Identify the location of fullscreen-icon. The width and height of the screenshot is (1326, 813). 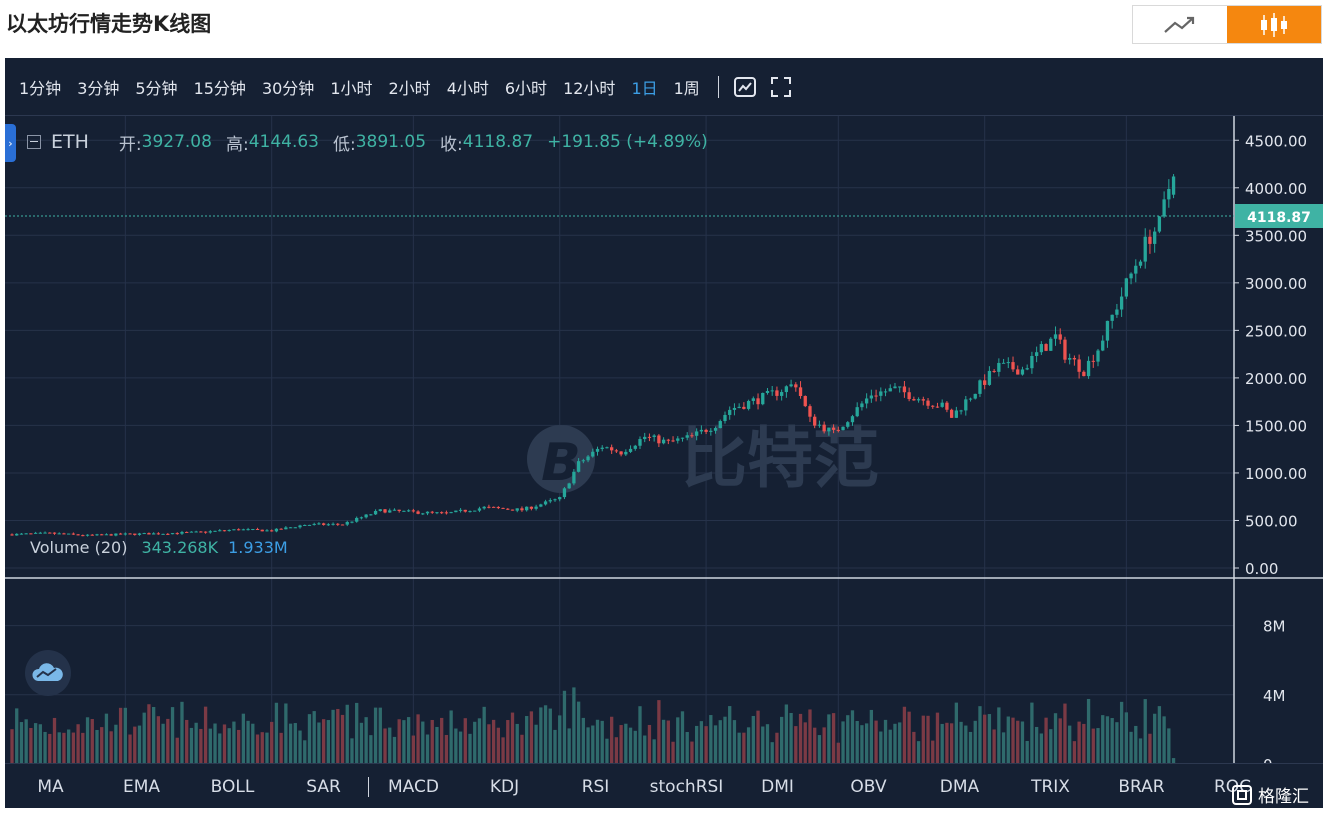
(781, 87).